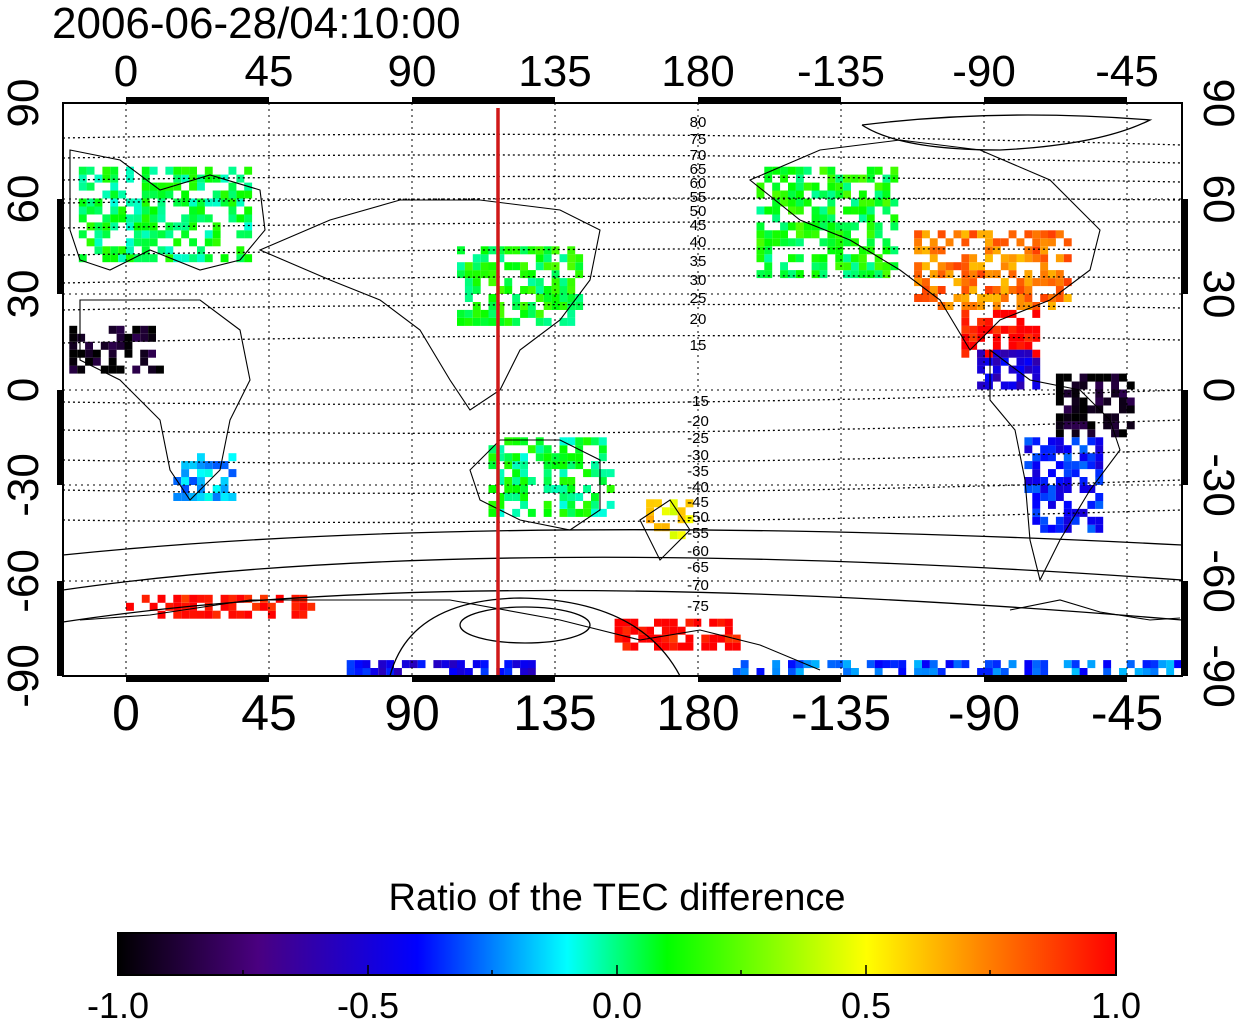  I want to click on right-lat-tick-label: -90, so click(1217, 676).